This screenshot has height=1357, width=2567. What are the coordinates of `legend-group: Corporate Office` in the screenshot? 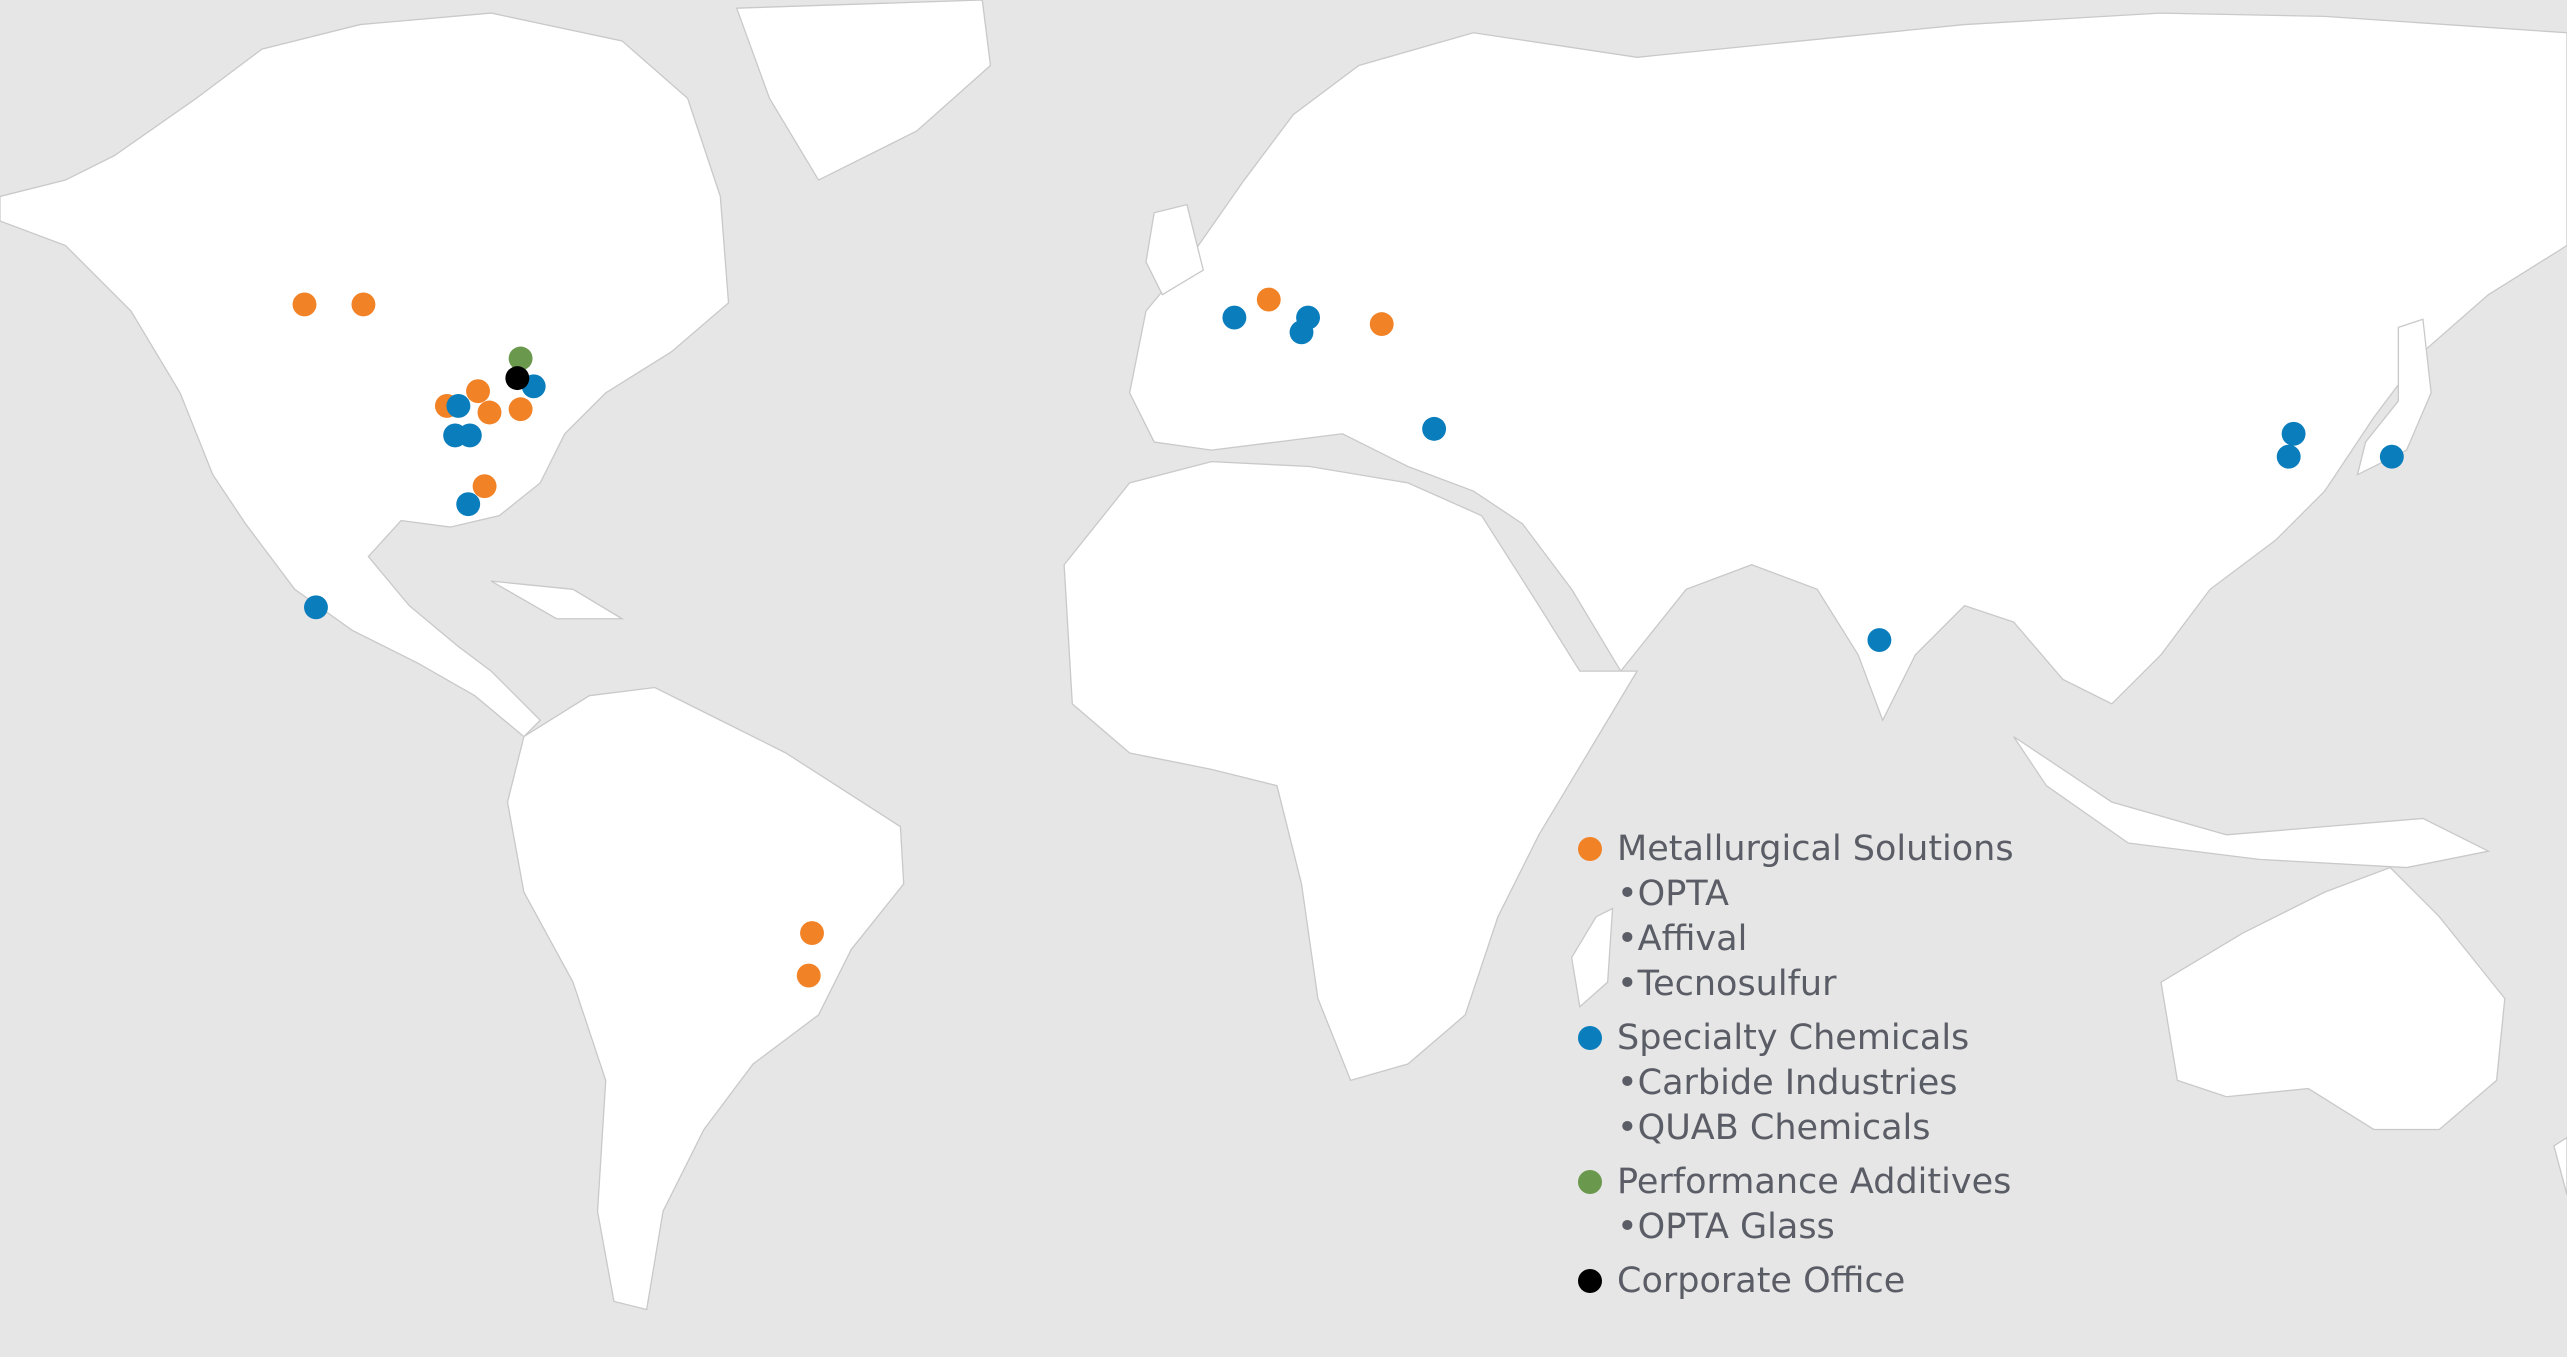 It's located at (1796, 1281).